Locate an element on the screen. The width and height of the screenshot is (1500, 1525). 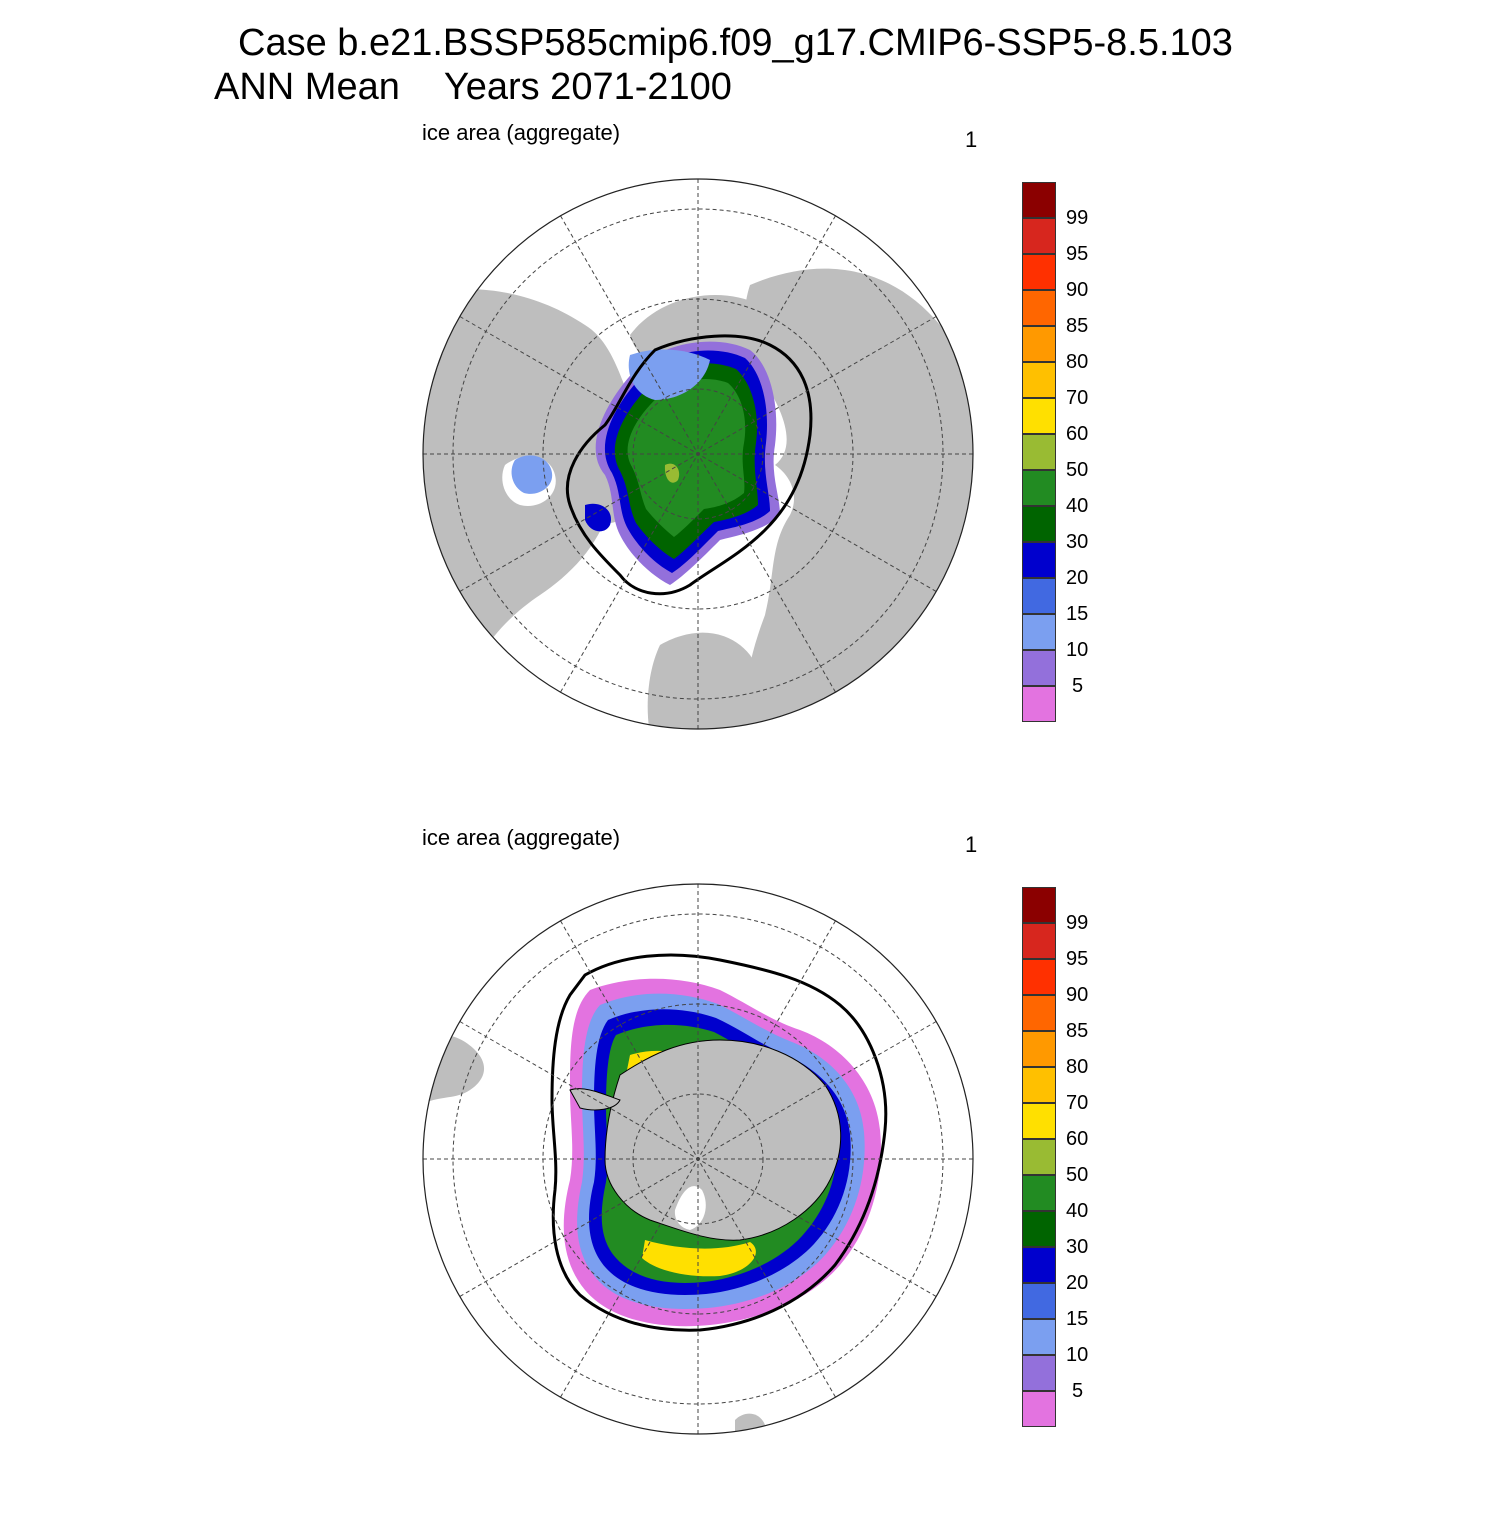
north-polar-map is located at coordinates (698, 454).